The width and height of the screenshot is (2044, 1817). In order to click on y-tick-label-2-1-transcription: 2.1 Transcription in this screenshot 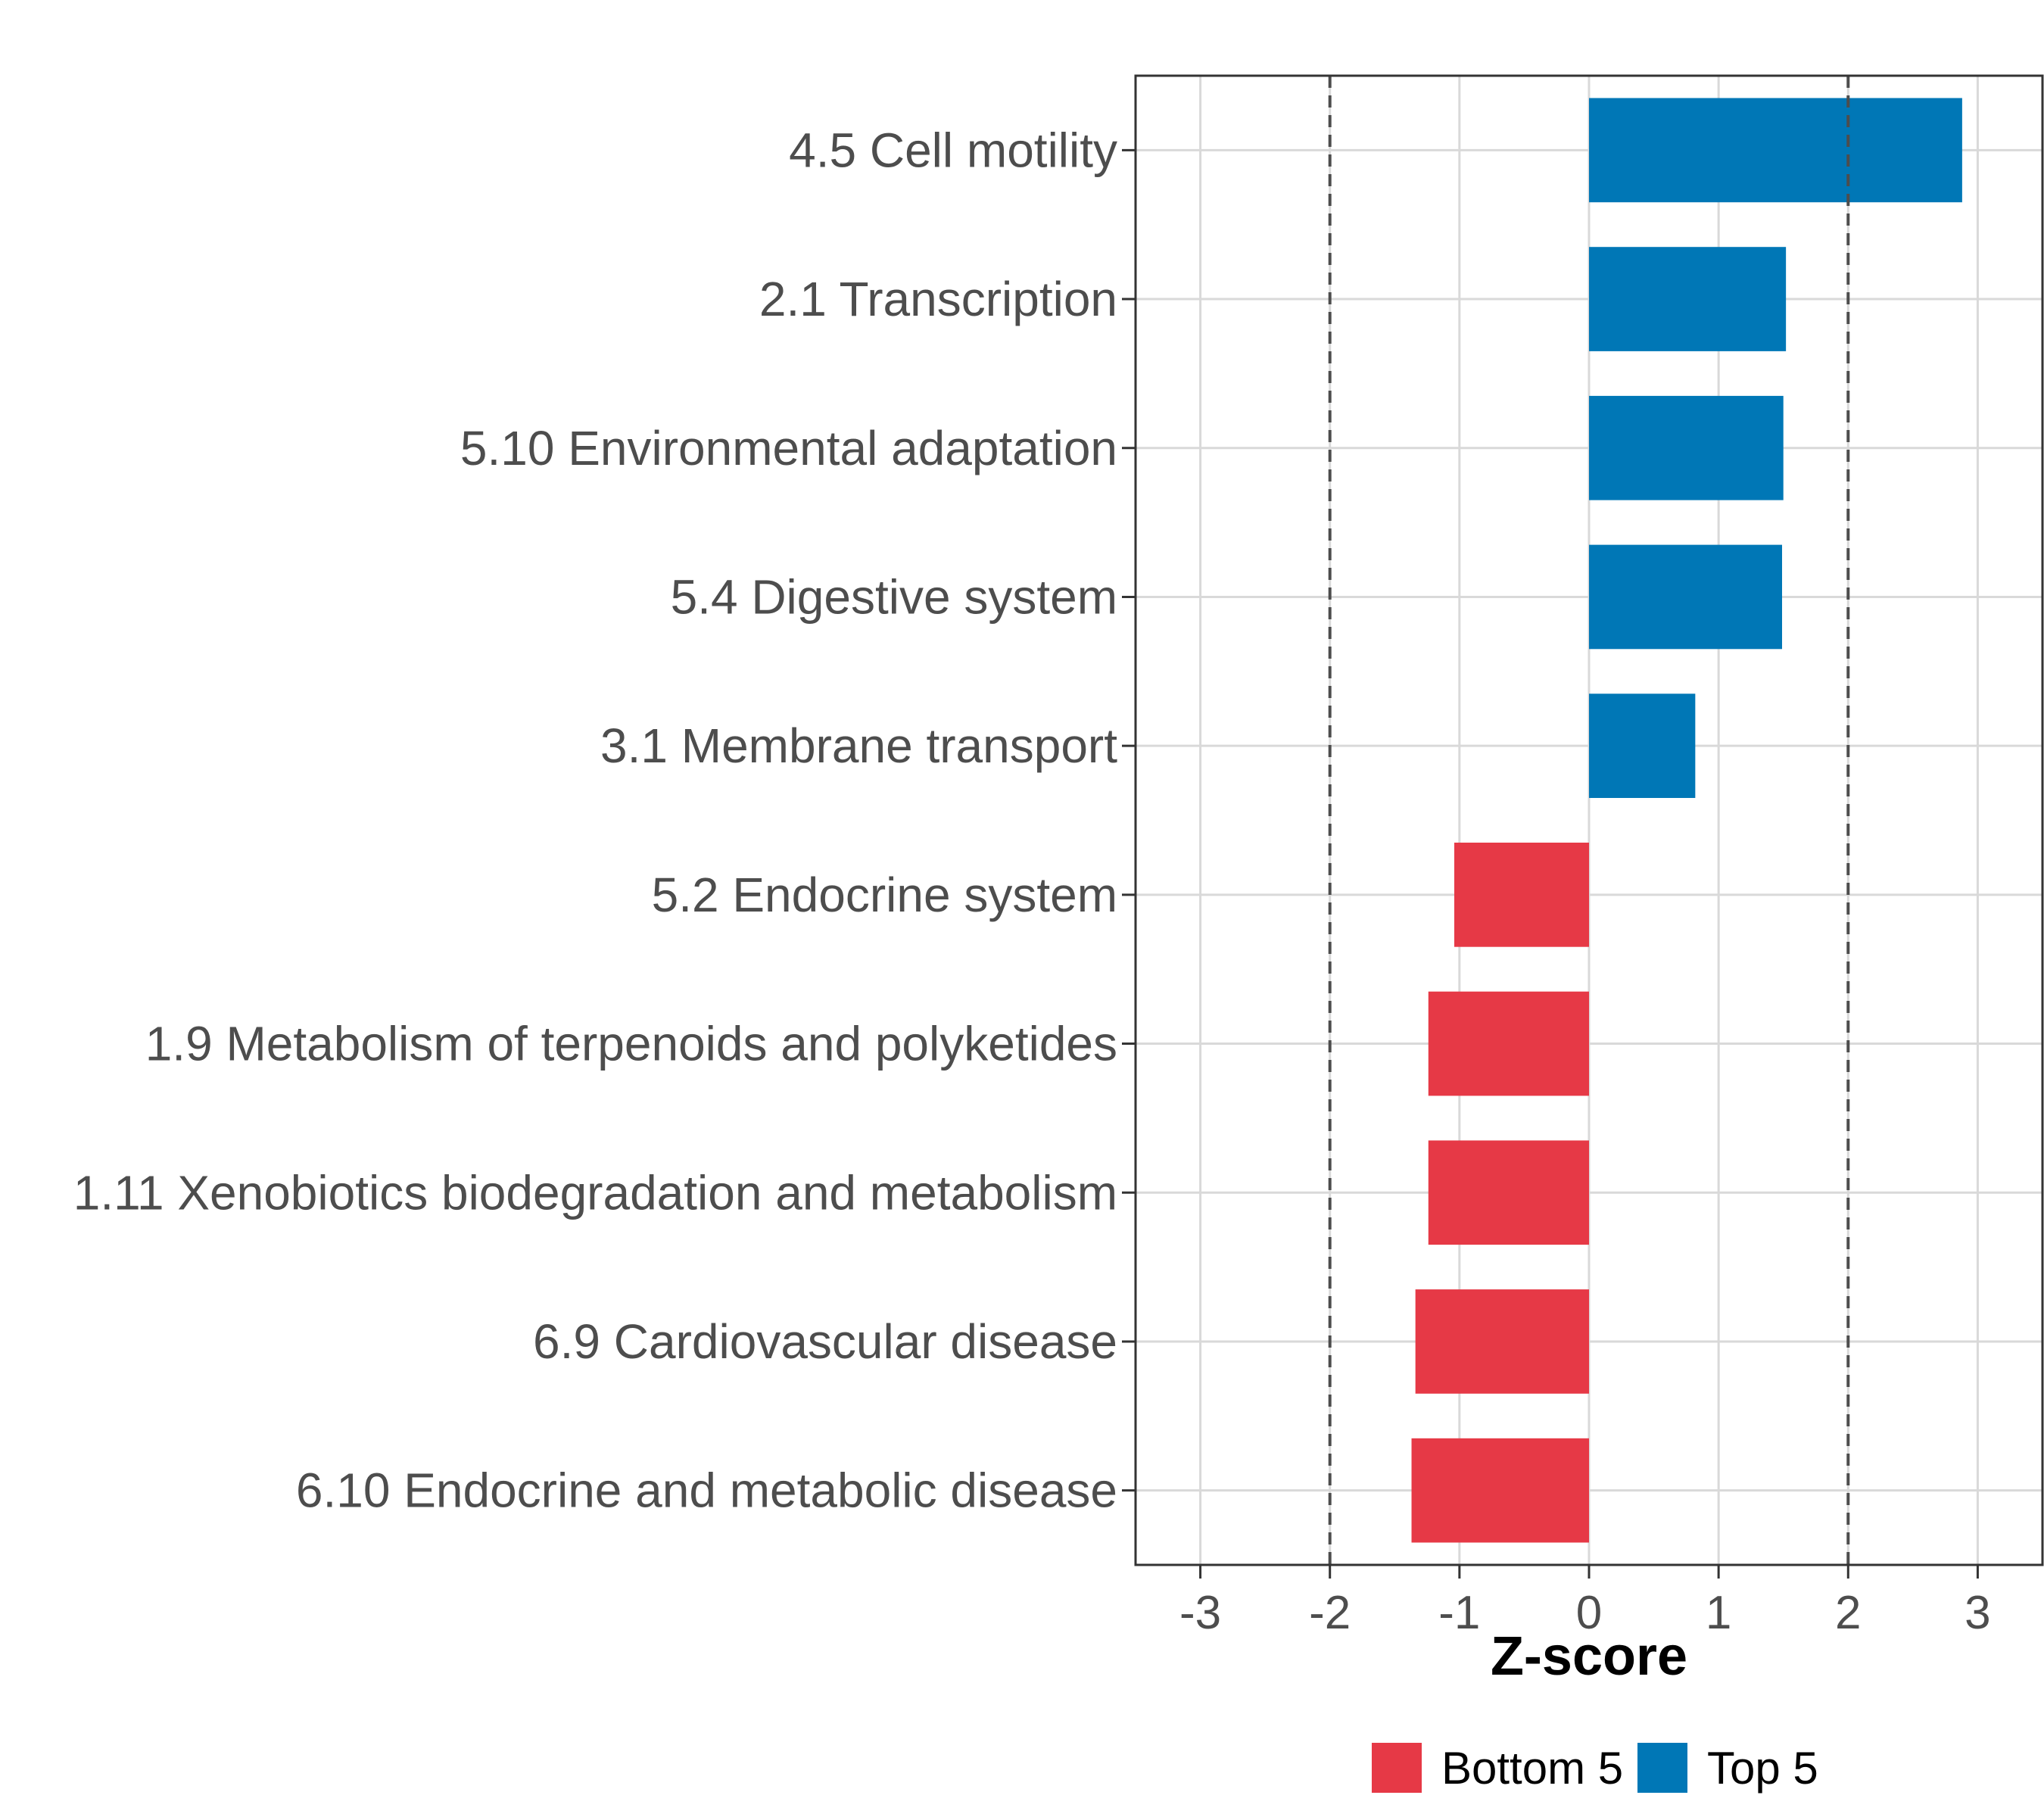, I will do `click(938, 299)`.